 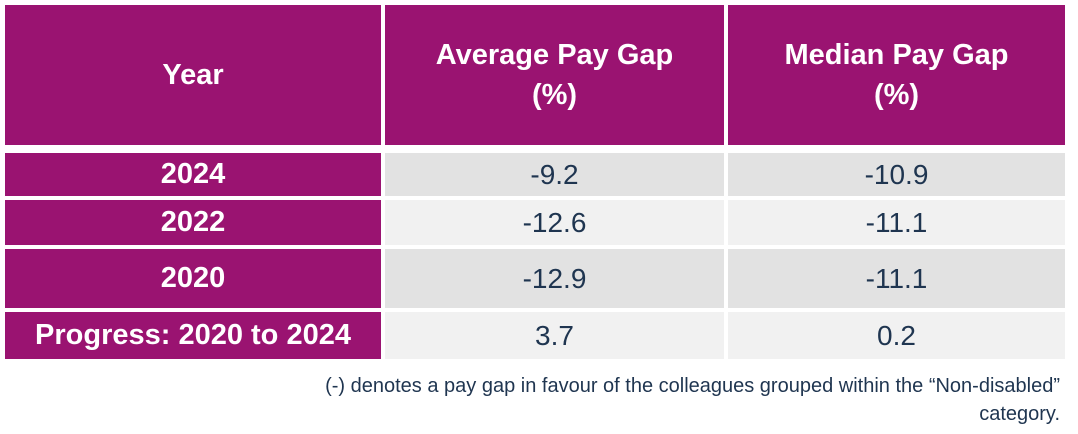 I want to click on row-label-progress: Progress: 2020 to 2024, so click(x=193, y=335).